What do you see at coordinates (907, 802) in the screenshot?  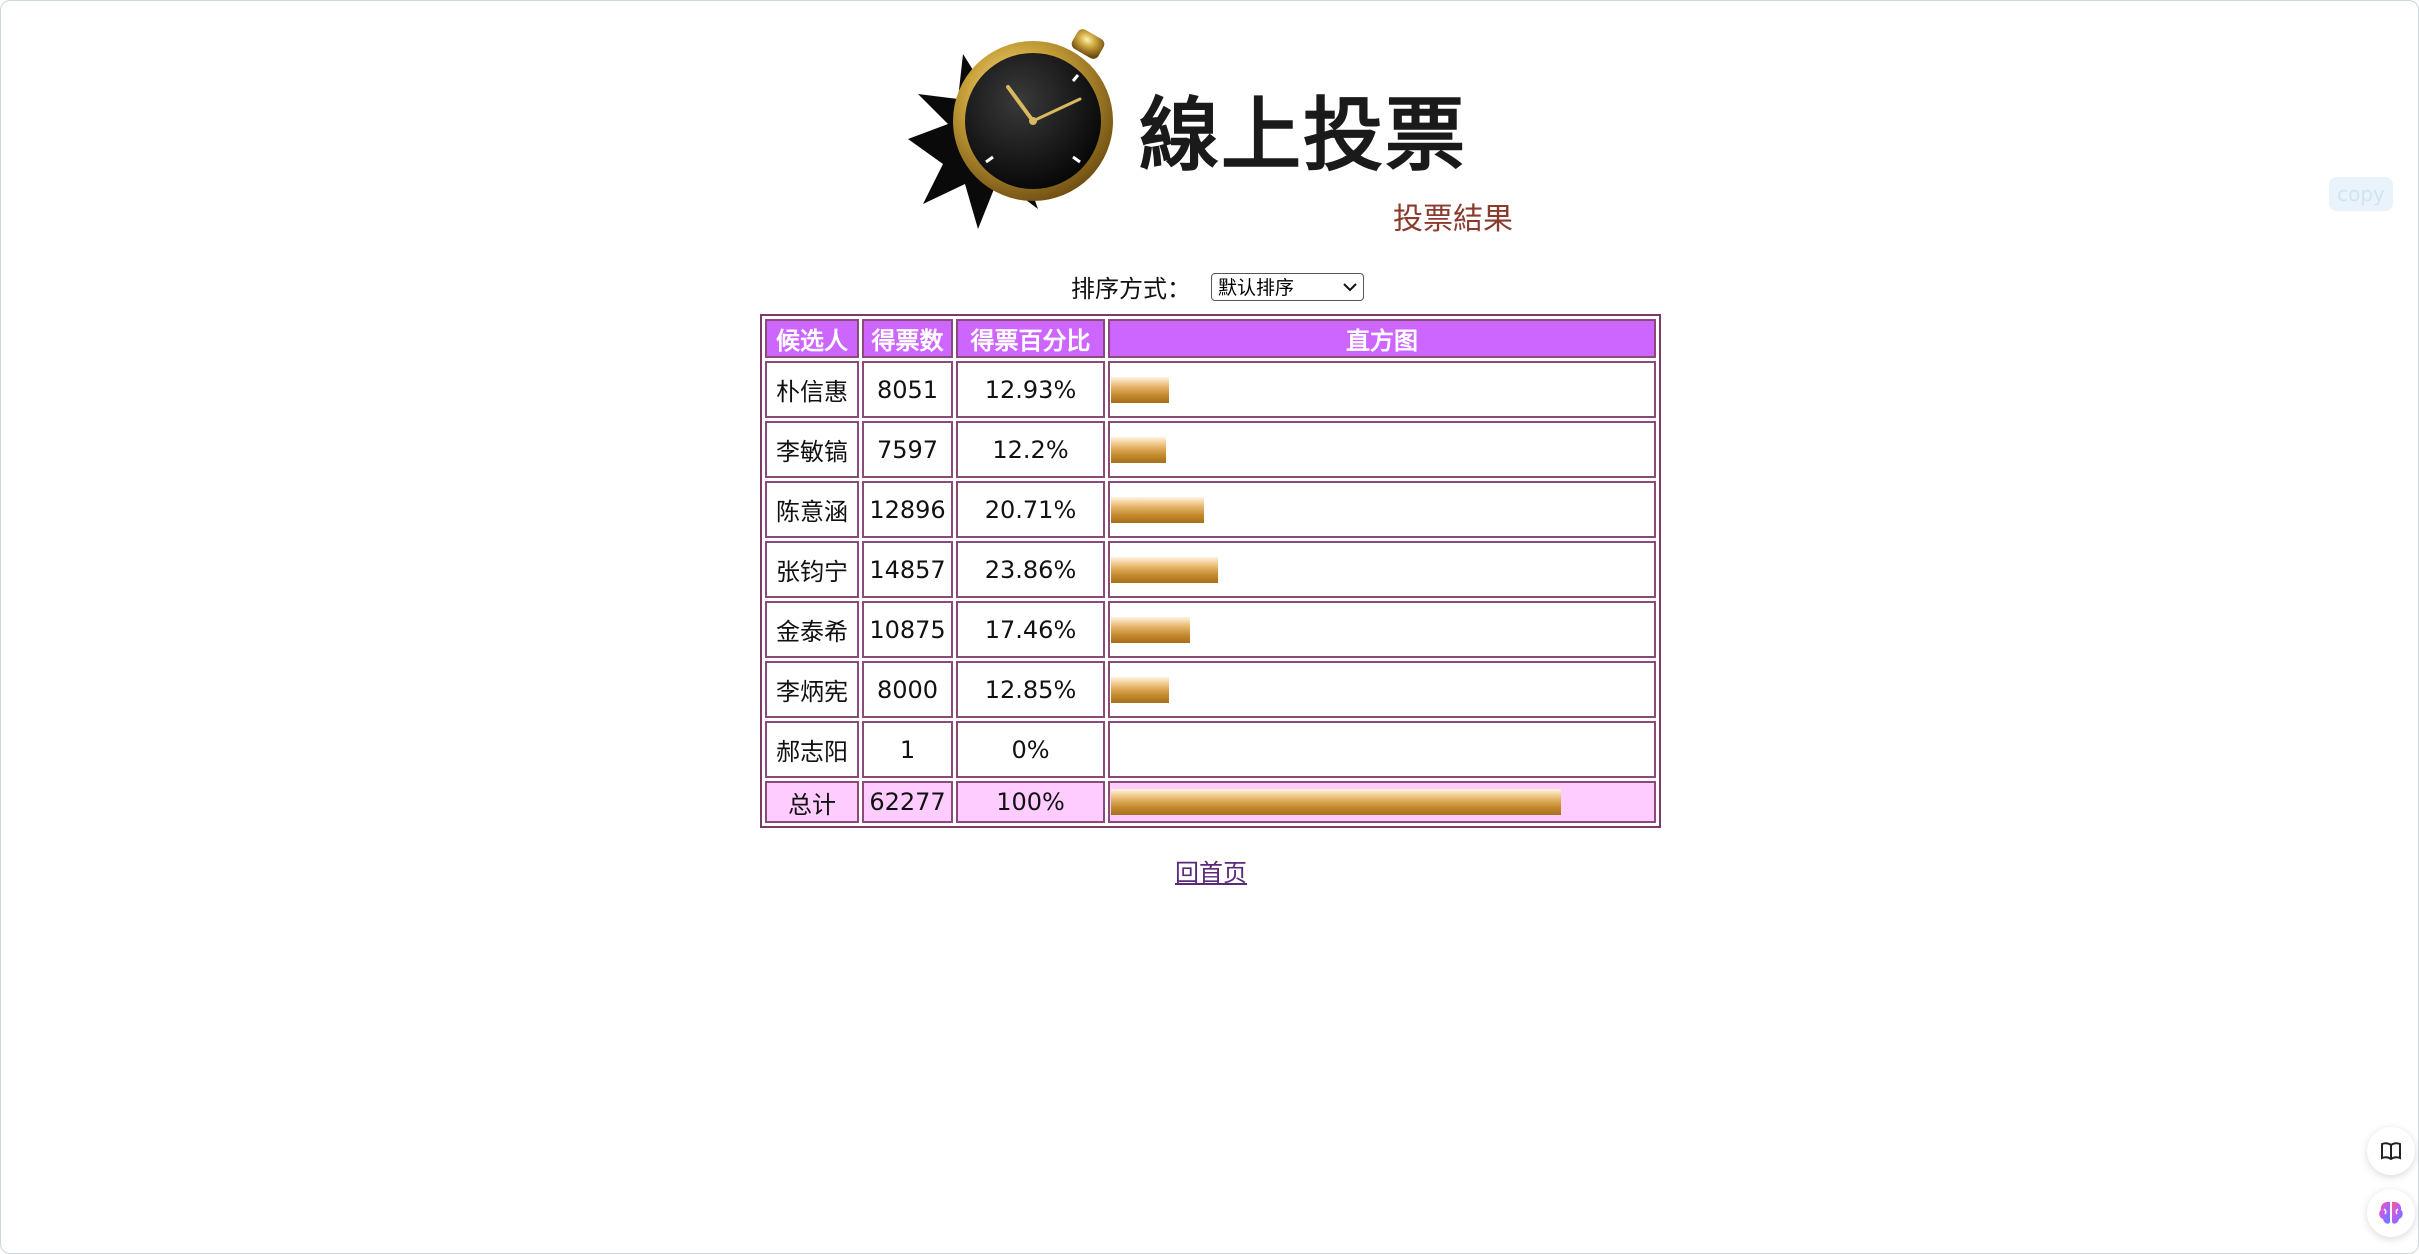 I see `total-votes: 62277` at bounding box center [907, 802].